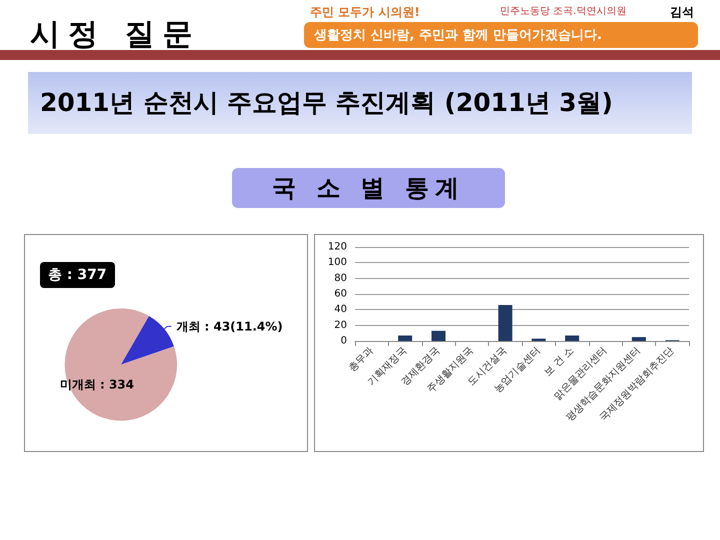 This screenshot has width=720, height=540. What do you see at coordinates (77, 275) in the screenshot?
I see `text: 총 : 377` at bounding box center [77, 275].